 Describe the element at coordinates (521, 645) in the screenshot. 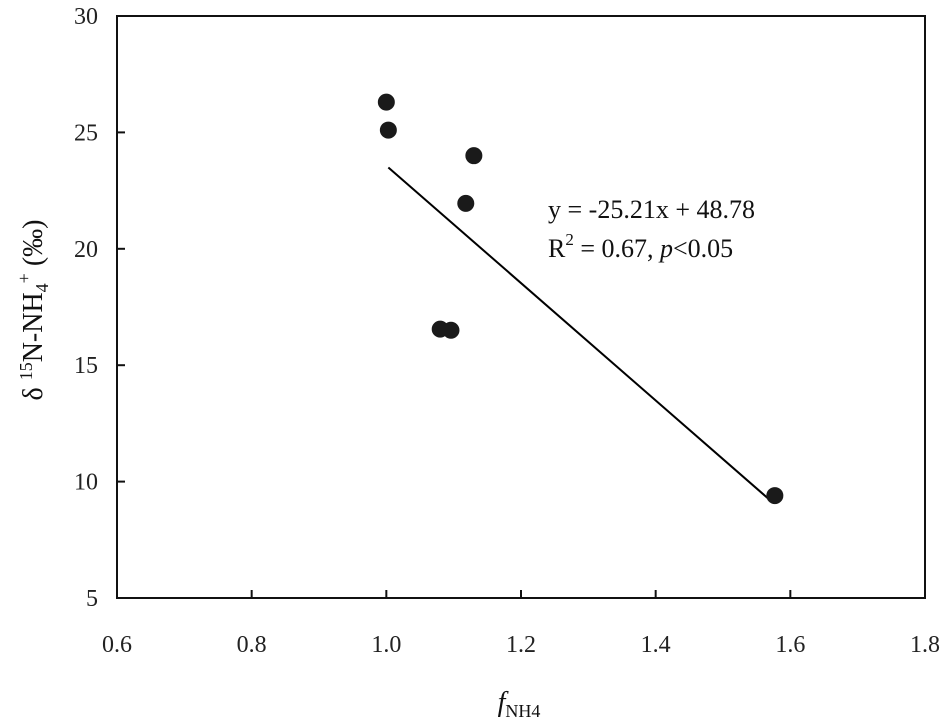

I see `x-tick-label: 1.2` at that location.